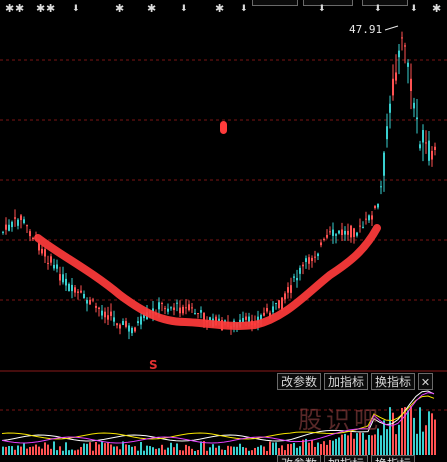  What do you see at coordinates (393, 381) in the screenshot?
I see `switch-indicator-button: 换指标` at bounding box center [393, 381].